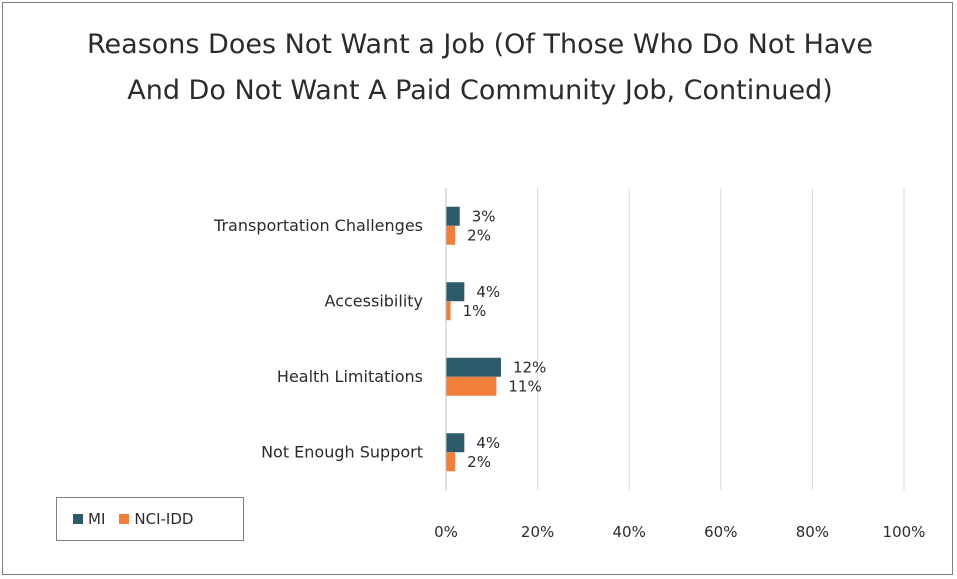 The width and height of the screenshot is (957, 579). Describe the element at coordinates (164, 519) in the screenshot. I see `legend-label-nci-idd: NCI-IDD` at that location.